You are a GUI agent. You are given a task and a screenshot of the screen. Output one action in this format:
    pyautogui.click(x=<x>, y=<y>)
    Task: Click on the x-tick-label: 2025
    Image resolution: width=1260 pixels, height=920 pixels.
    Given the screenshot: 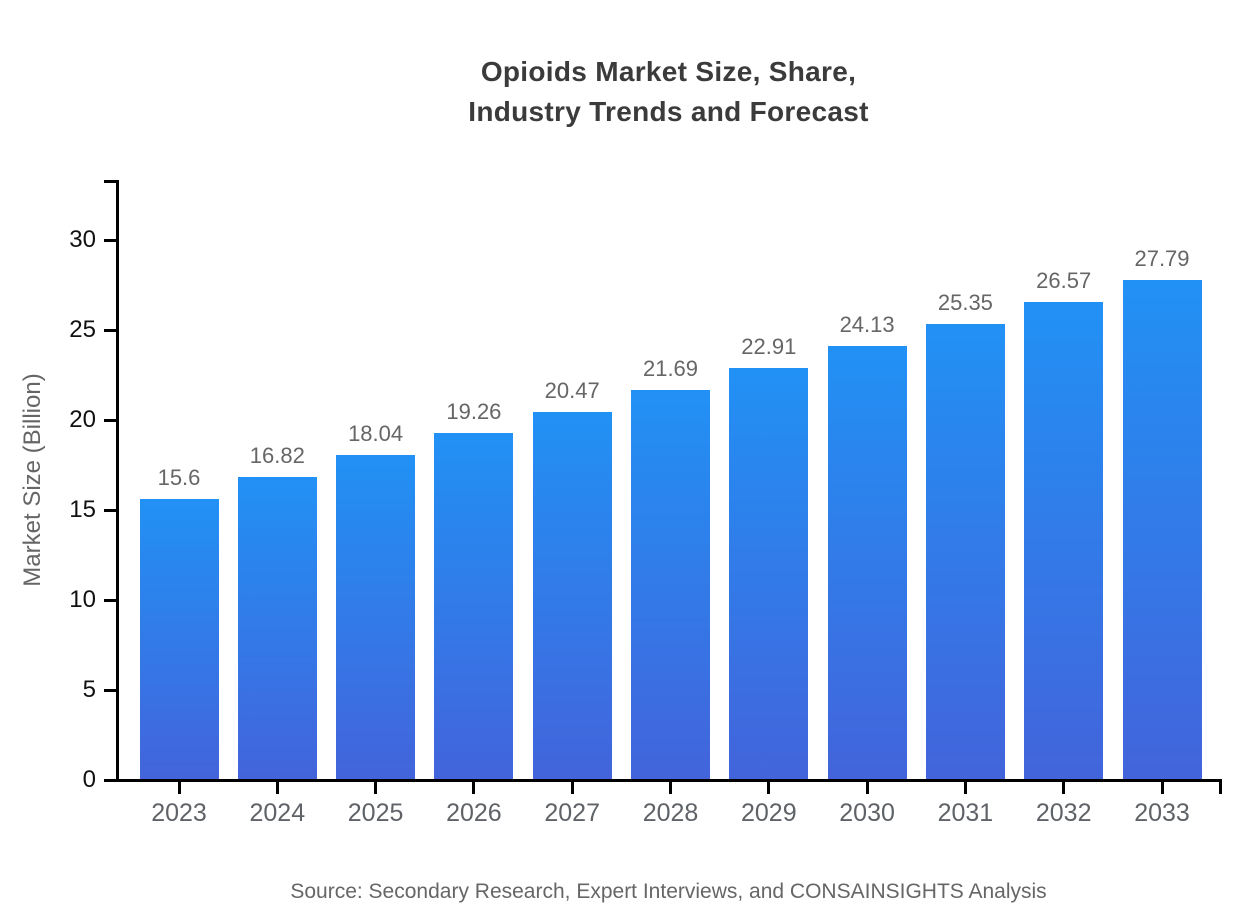 What is the action you would take?
    pyautogui.click(x=375, y=813)
    